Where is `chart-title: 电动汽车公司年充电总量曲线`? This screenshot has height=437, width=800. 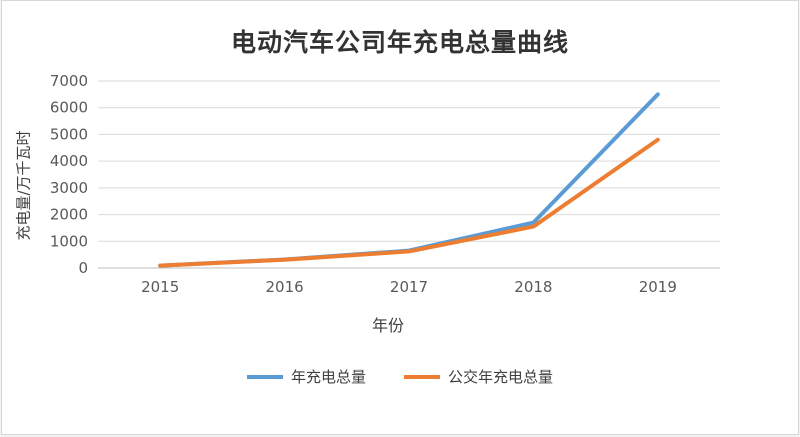 chart-title: 电动汽车公司年充电总量曲线 is located at coordinates (399, 42).